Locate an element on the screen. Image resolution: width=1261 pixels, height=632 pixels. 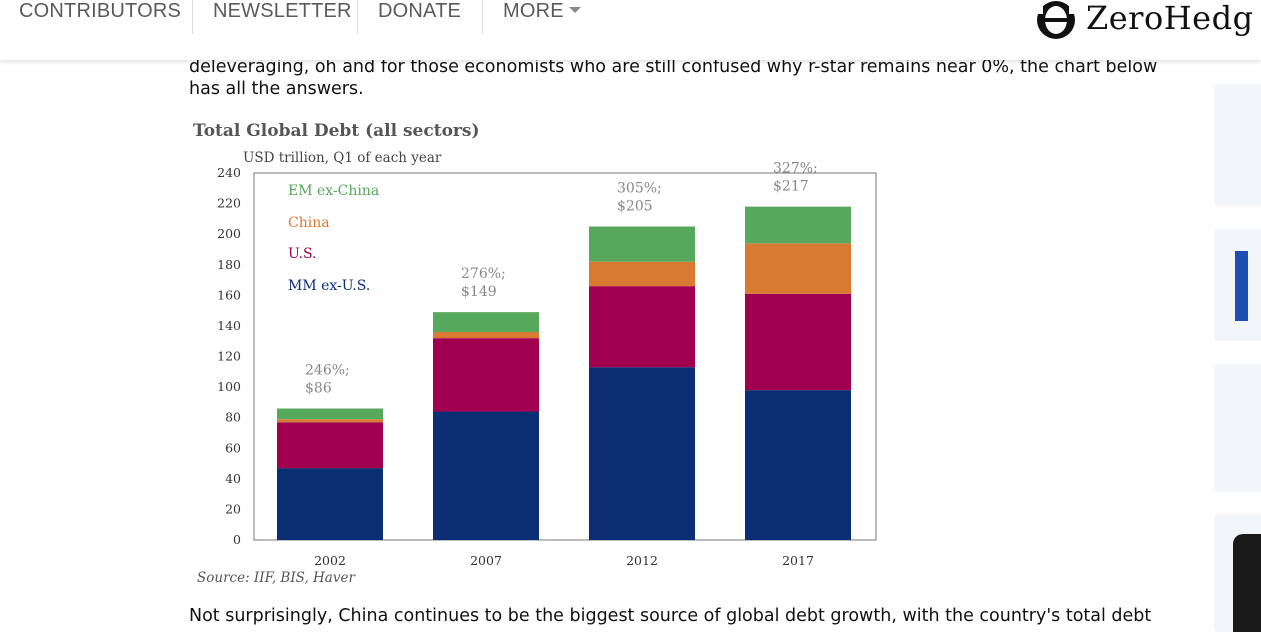
bar-segment-em-ex-china-2017 is located at coordinates (798, 225).